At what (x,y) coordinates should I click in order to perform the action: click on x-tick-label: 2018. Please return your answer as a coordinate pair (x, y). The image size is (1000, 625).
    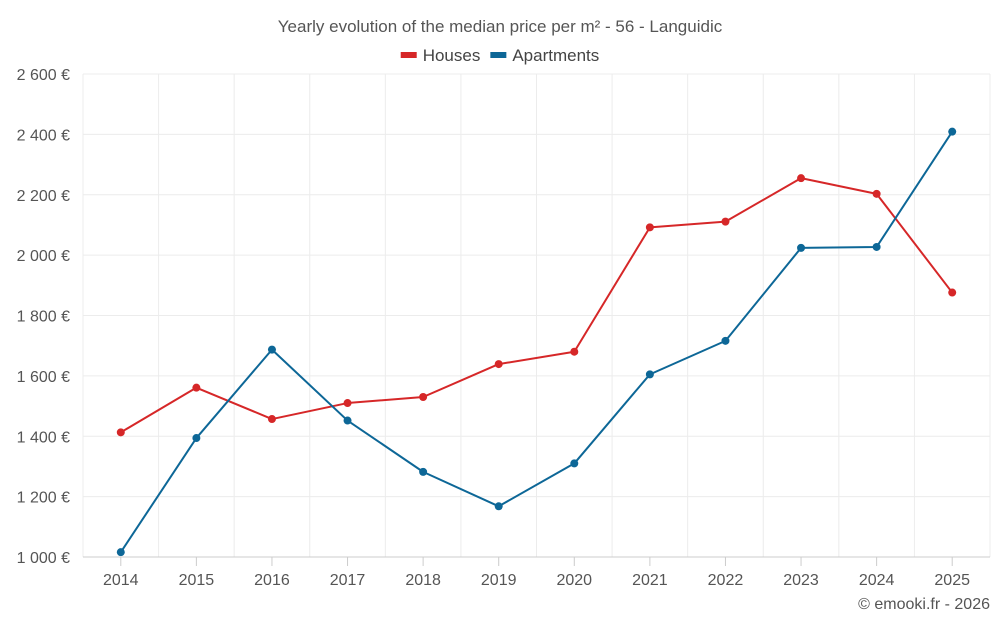
    Looking at the image, I should click on (423, 580).